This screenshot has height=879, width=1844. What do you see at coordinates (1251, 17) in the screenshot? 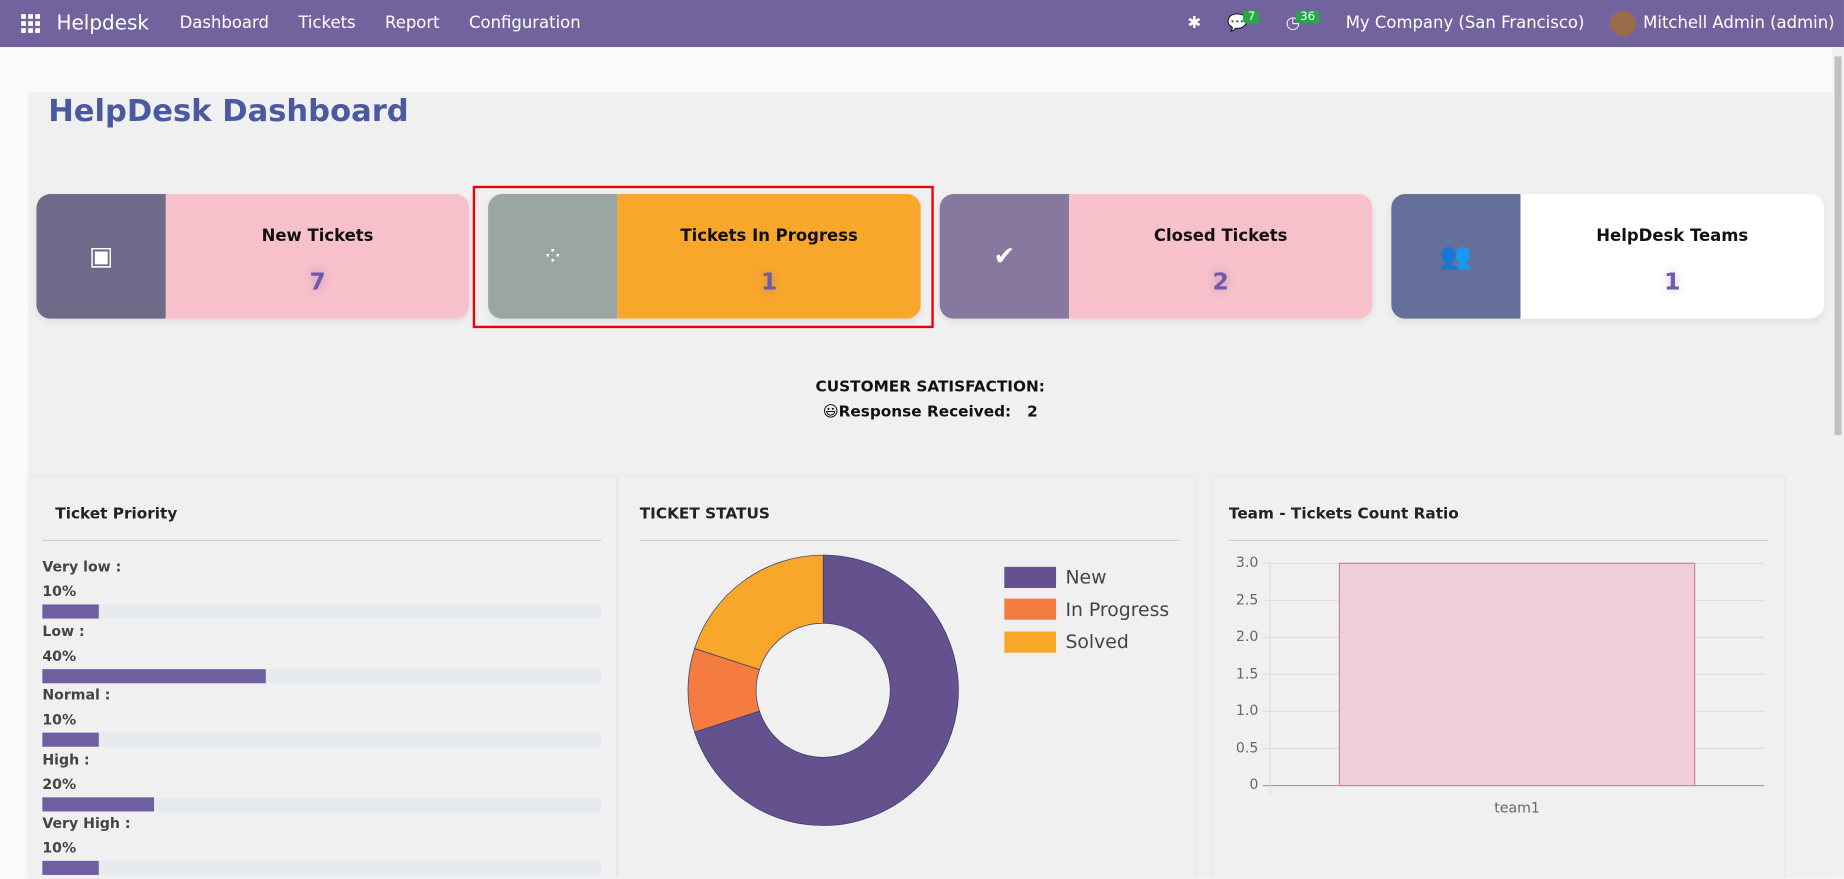
I see `messages-badge: 7` at bounding box center [1251, 17].